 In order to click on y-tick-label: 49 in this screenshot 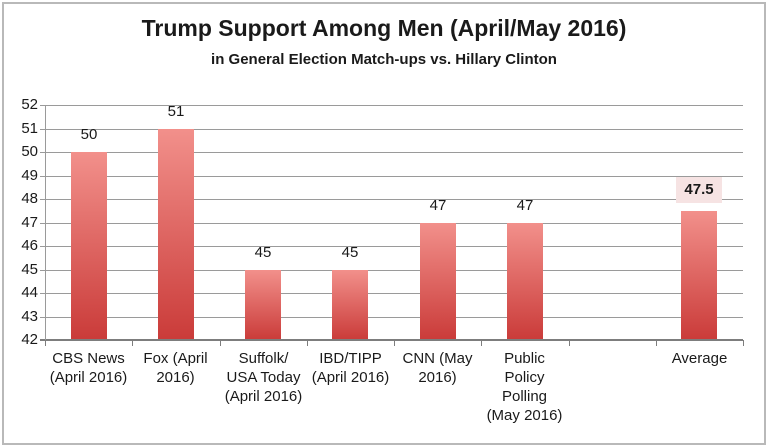, I will do `click(29, 175)`.